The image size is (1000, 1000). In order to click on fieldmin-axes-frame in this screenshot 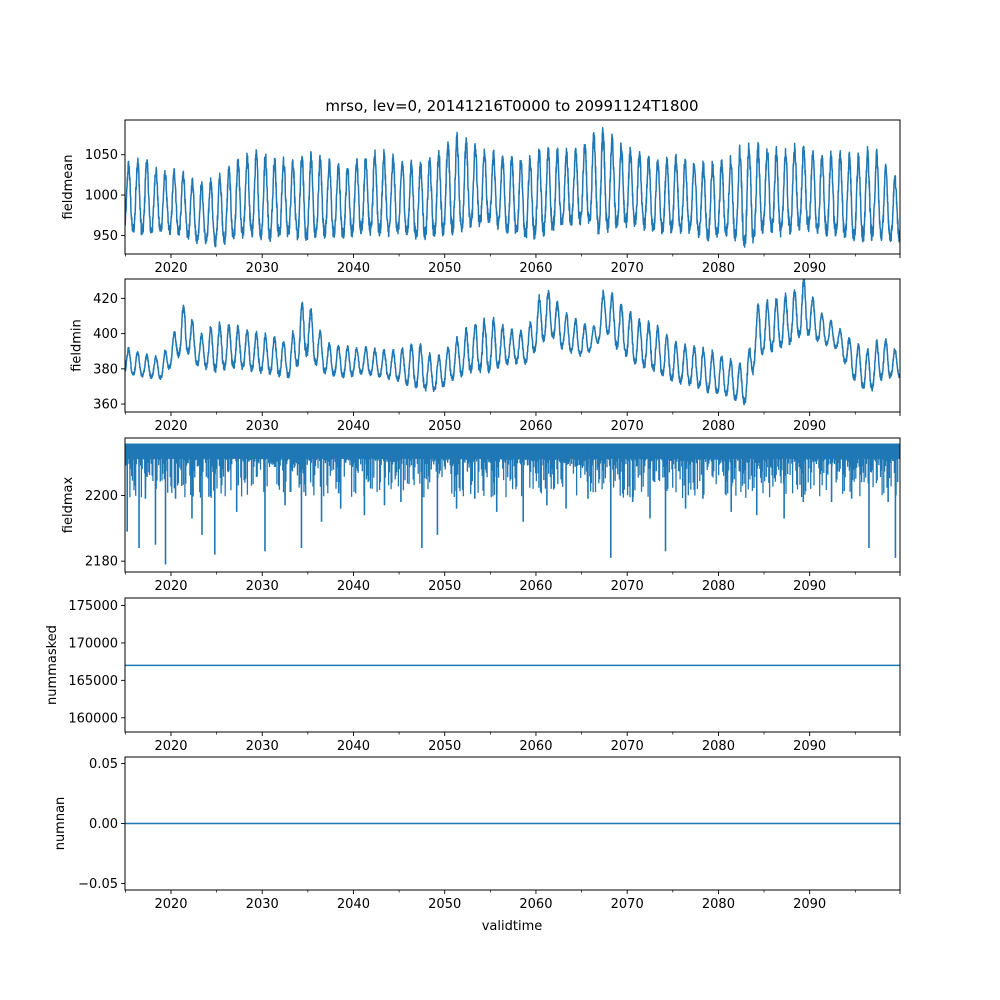, I will do `click(512, 345)`.